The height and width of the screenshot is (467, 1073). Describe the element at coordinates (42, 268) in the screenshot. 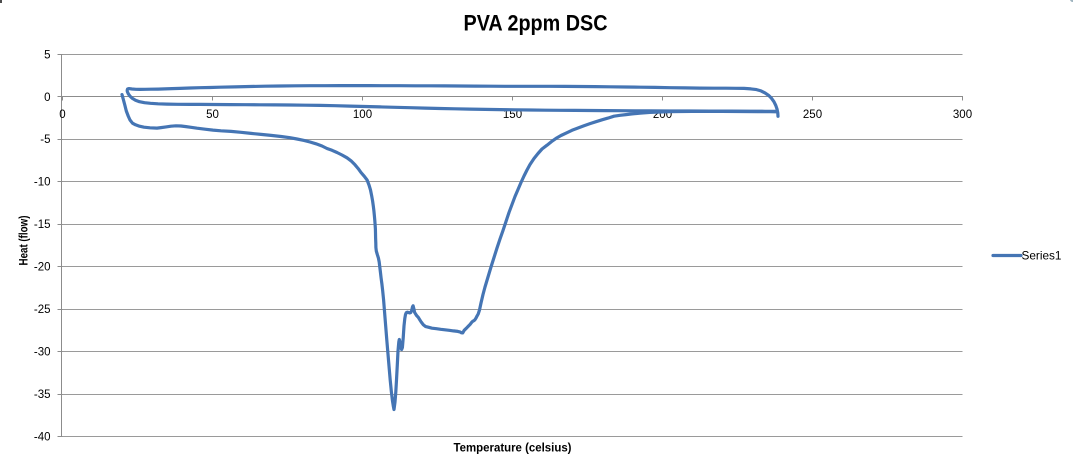

I see `svg-text: -20` at that location.